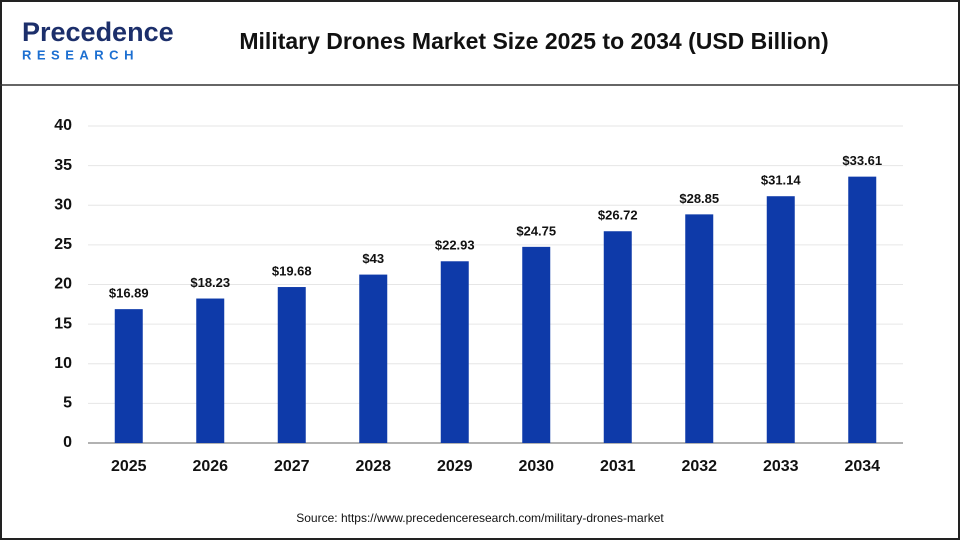 Image resolution: width=960 pixels, height=540 pixels. I want to click on logo-tagline: RESEARCH, so click(80, 54).